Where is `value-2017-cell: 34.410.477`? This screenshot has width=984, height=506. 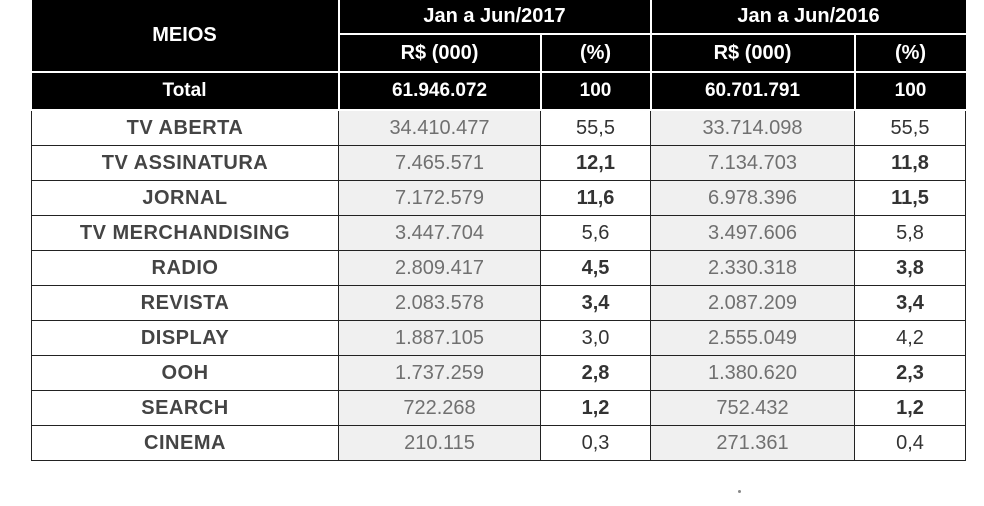
value-2017-cell: 34.410.477 is located at coordinates (439, 127).